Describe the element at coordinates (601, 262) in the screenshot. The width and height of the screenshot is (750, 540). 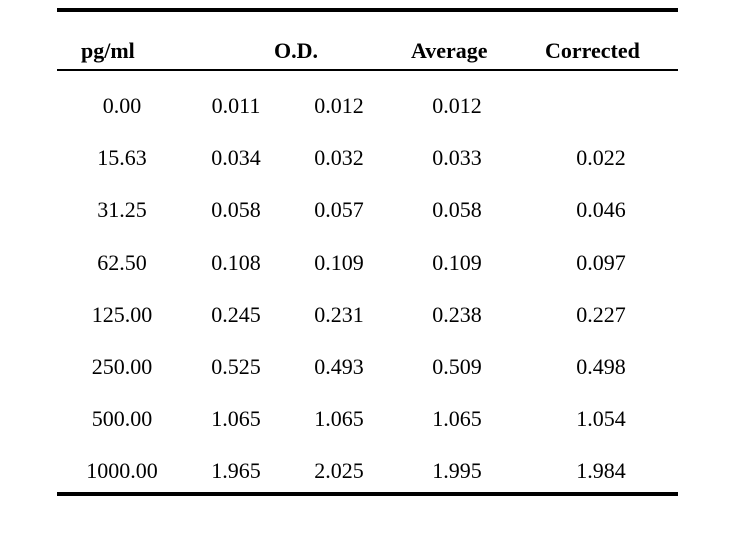
I see `cell-corrected: 0.097` at that location.